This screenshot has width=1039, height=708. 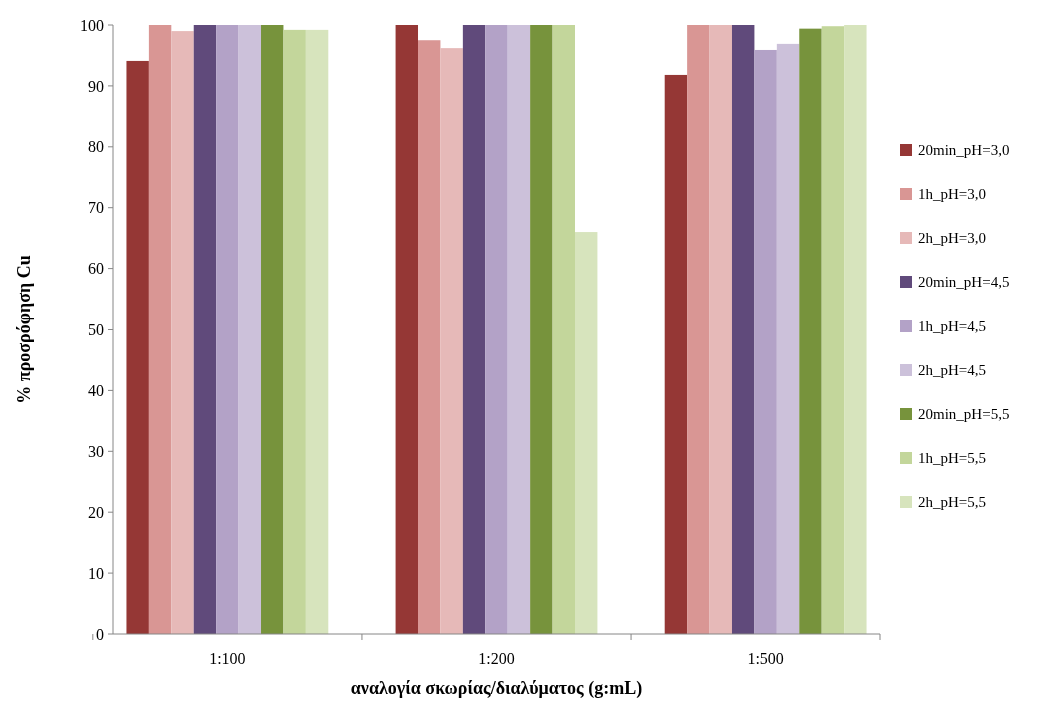 I want to click on legend-label: 2h_pH=4,5, so click(x=952, y=370).